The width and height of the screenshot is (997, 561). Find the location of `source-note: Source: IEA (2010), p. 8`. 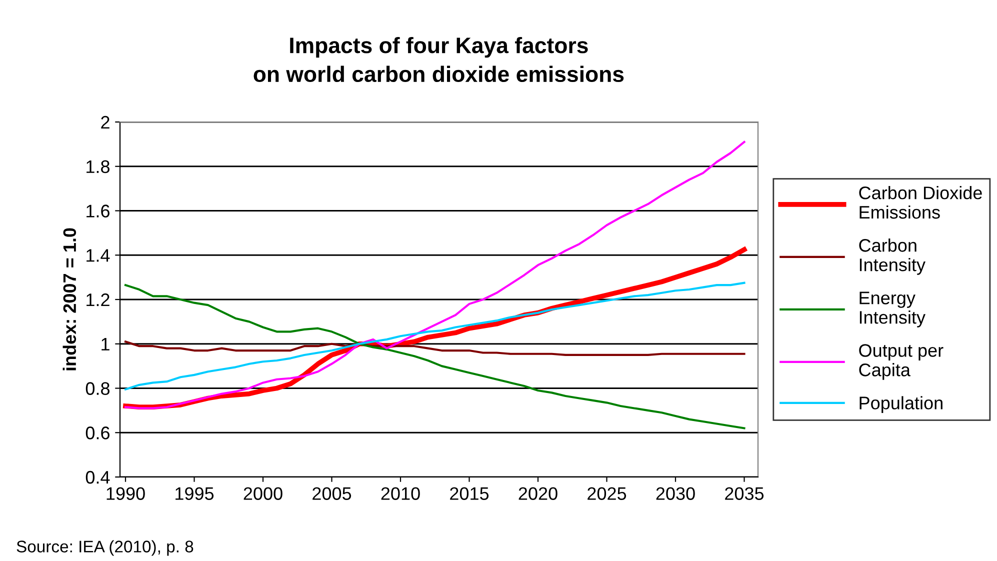

source-note: Source: IEA (2010), p. 8 is located at coordinates (105, 548).